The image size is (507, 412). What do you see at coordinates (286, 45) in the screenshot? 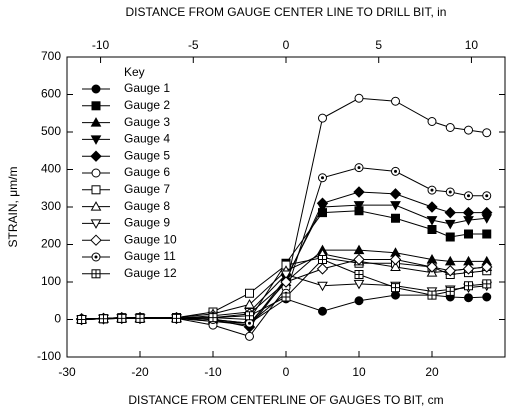
I see `x2-tick-label: 0` at bounding box center [286, 45].